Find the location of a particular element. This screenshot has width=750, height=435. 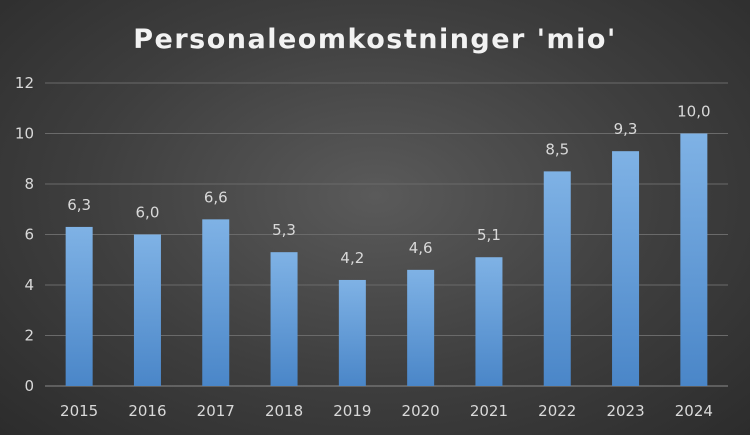

chart-title: Personaleomkostninger 'mio' is located at coordinates (375, 39).